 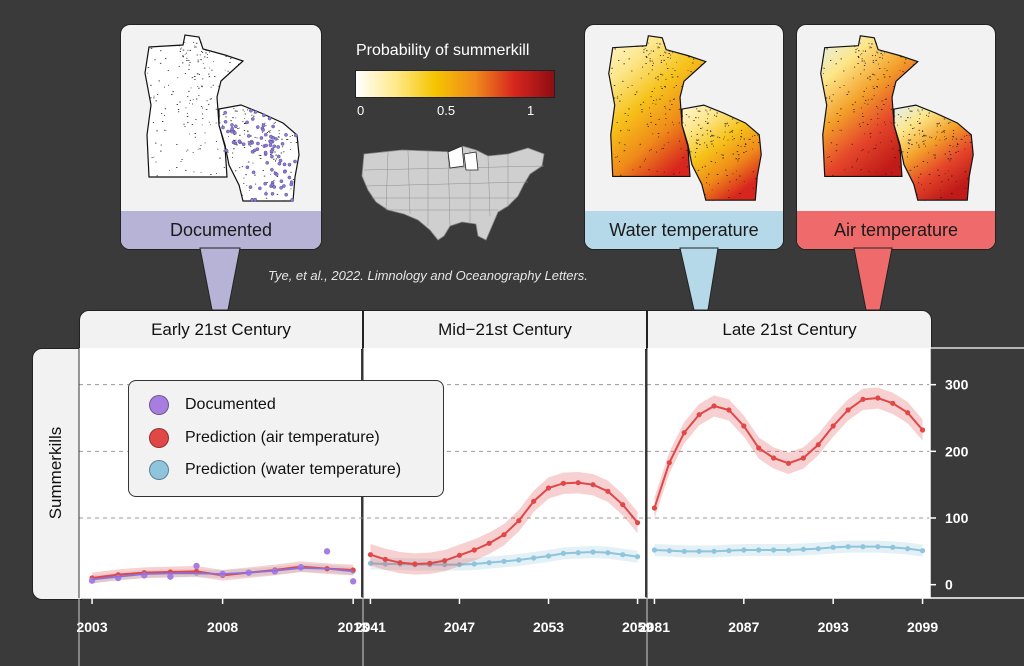 What do you see at coordinates (459, 627) in the screenshot?
I see `x-tick-label-2047: 2047` at bounding box center [459, 627].